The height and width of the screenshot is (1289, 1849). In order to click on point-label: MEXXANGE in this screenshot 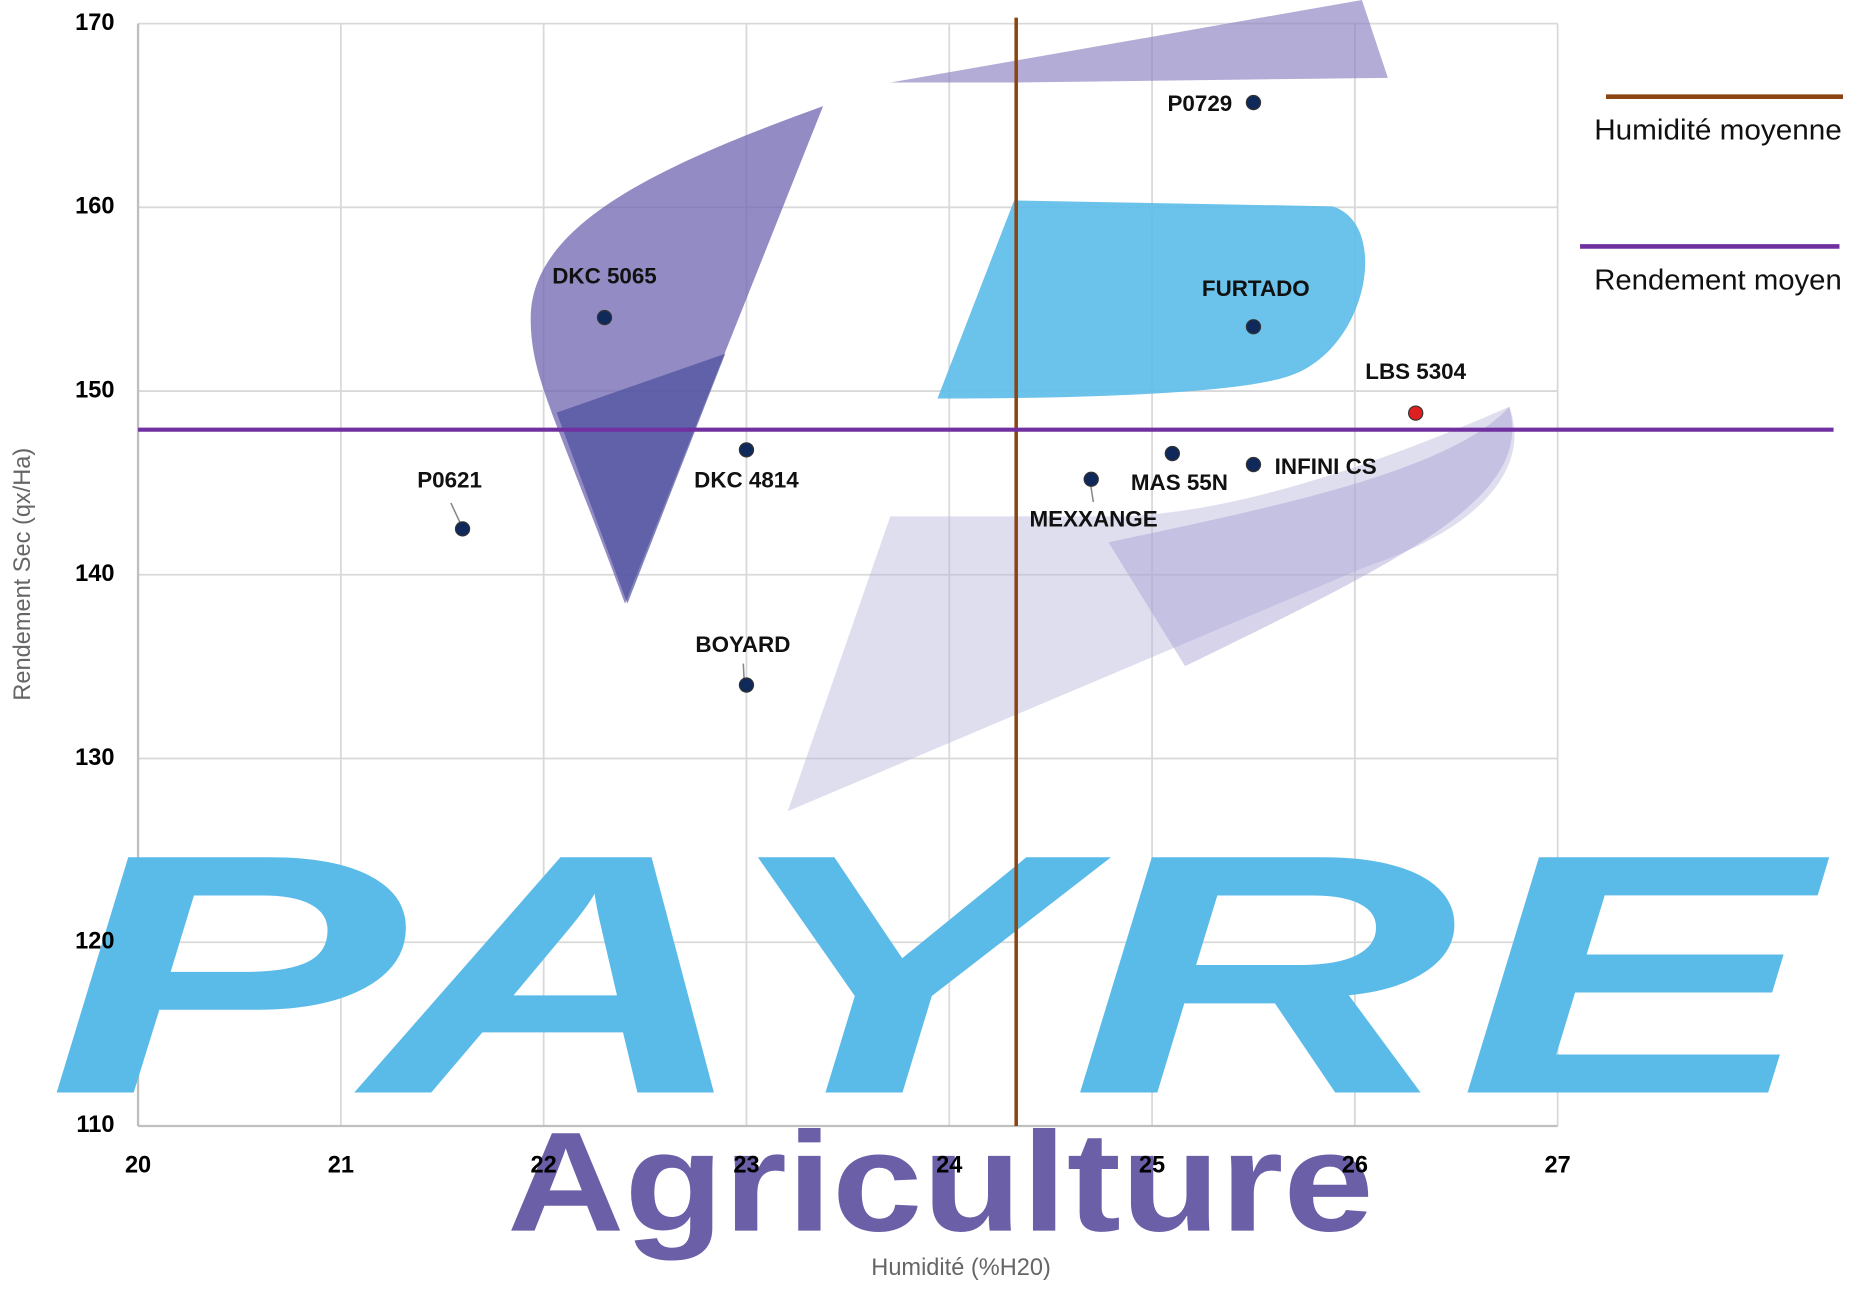, I will do `click(1093, 518)`.